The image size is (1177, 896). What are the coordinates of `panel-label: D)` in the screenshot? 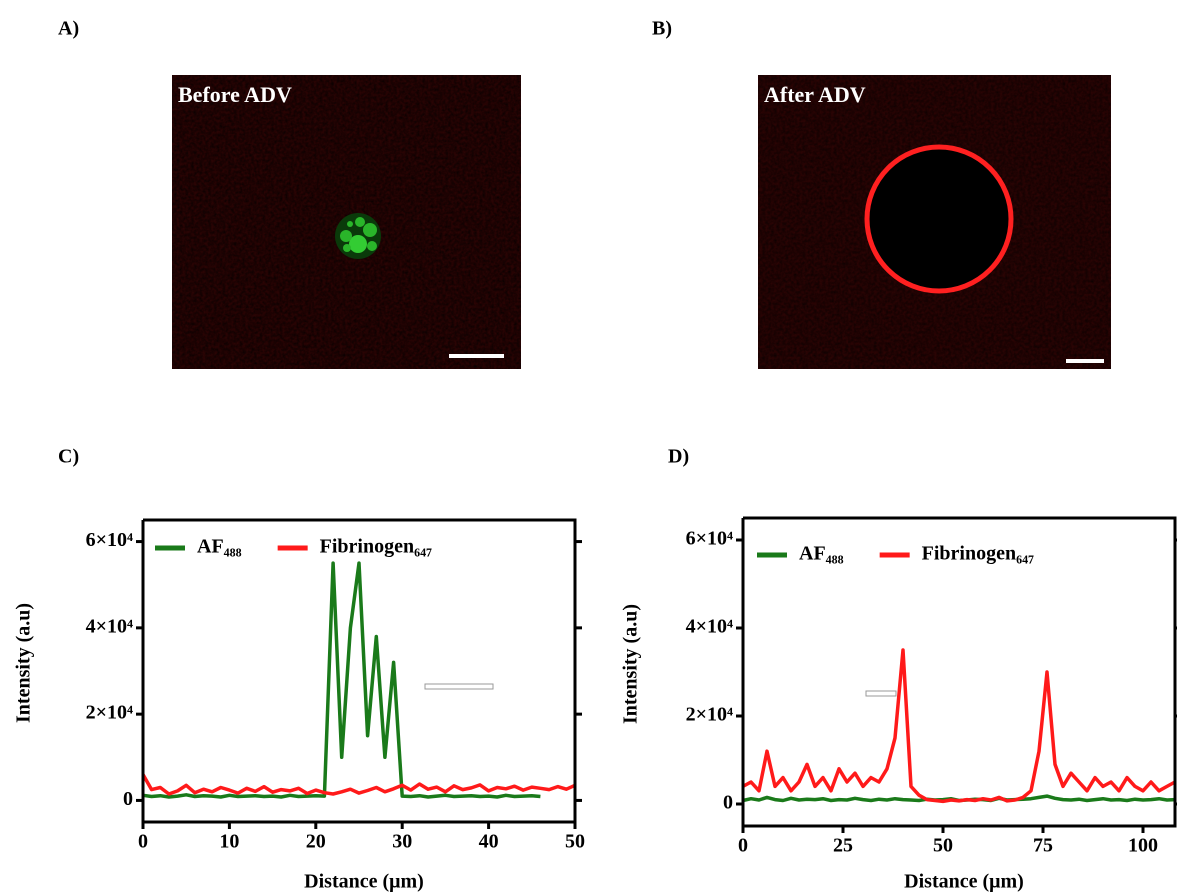 It's located at (678, 457).